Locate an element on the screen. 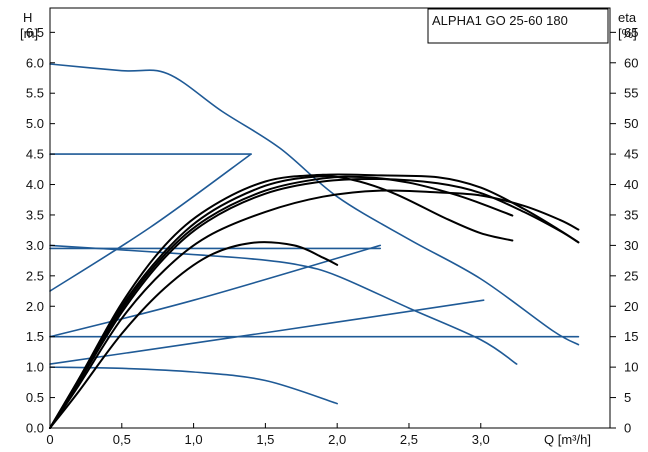 This screenshot has width=648, height=452. x-tick-label: 2,5 is located at coordinates (409, 439).